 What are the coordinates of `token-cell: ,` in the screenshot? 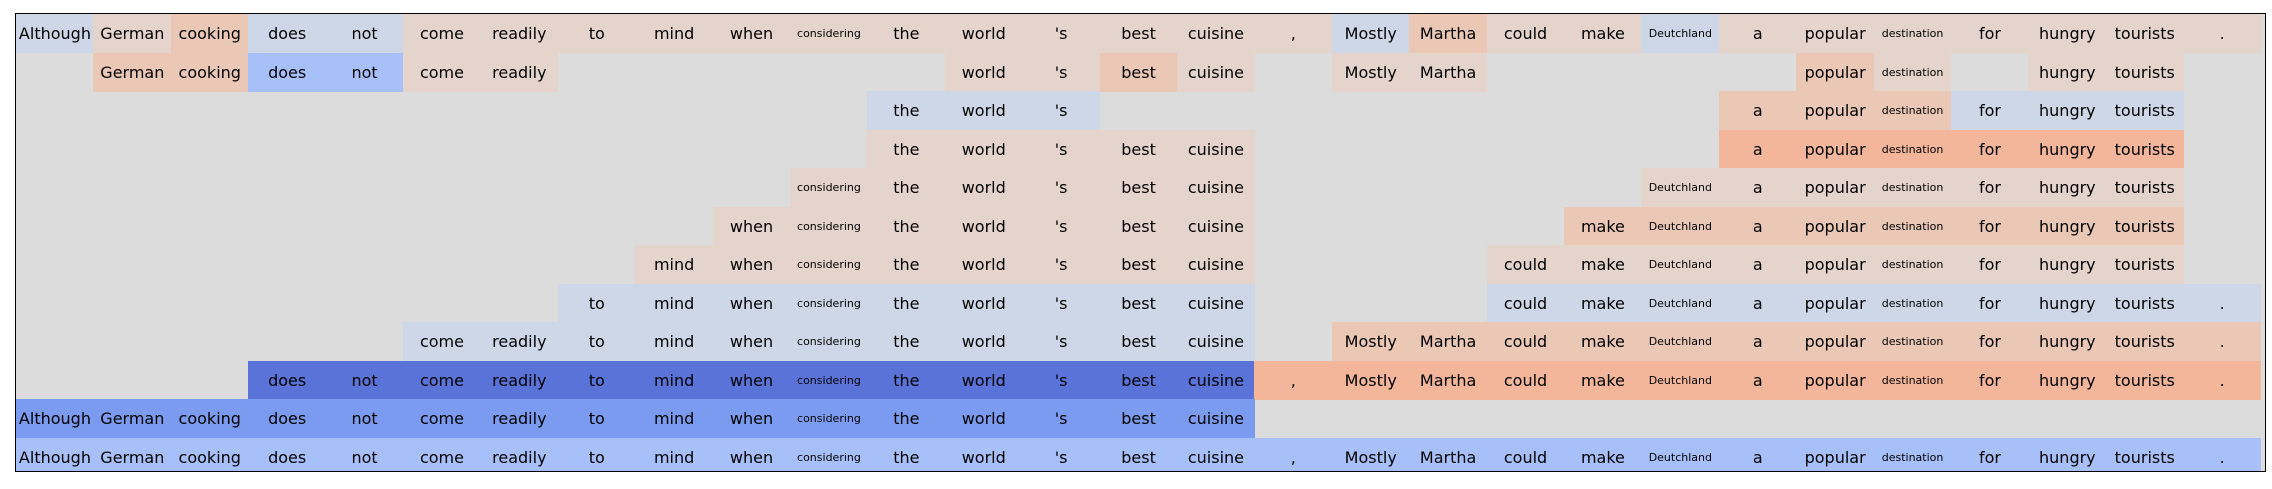 It's located at (1293, 33).